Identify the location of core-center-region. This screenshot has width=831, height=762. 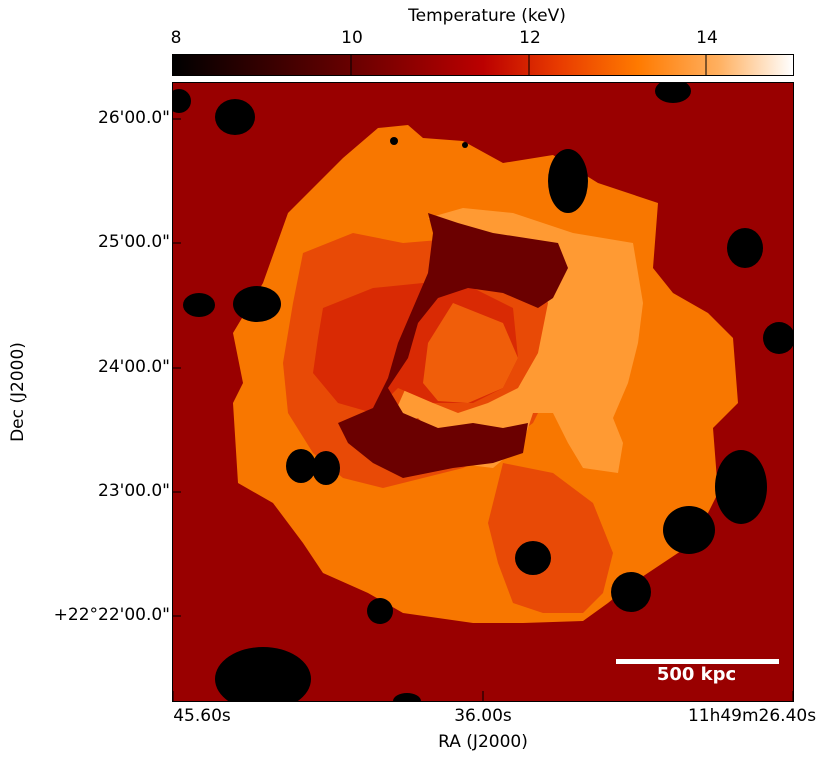
(470, 353).